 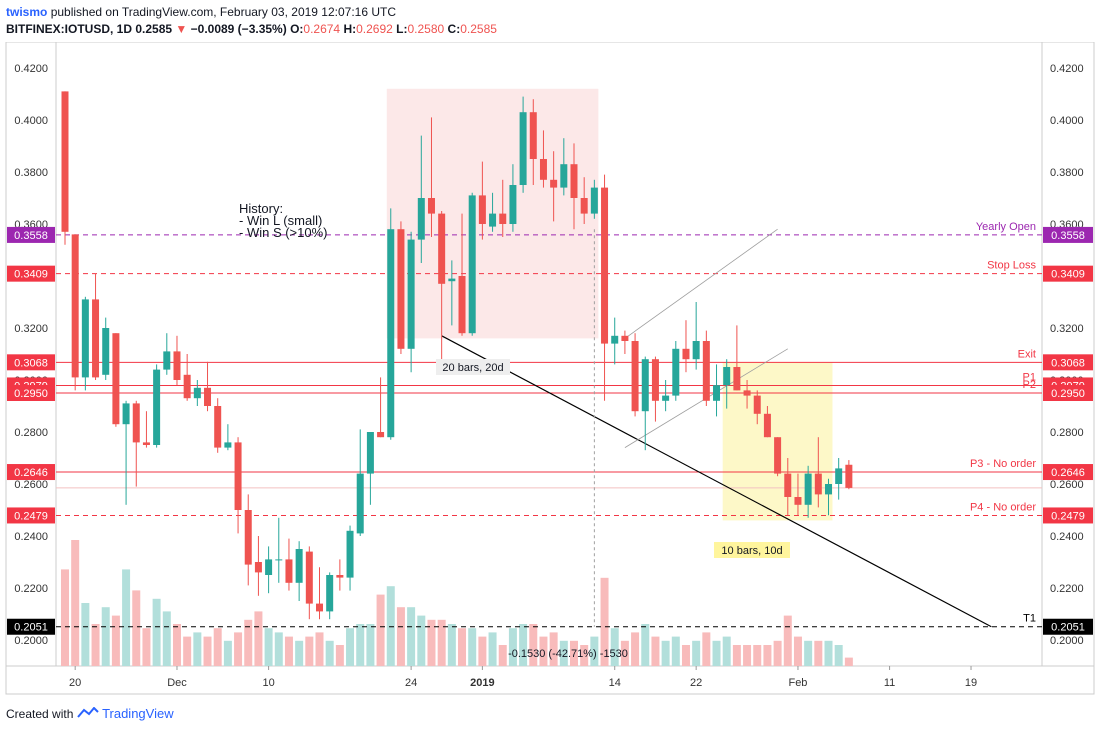 What do you see at coordinates (350, 29) in the screenshot?
I see `high-label: H:` at bounding box center [350, 29].